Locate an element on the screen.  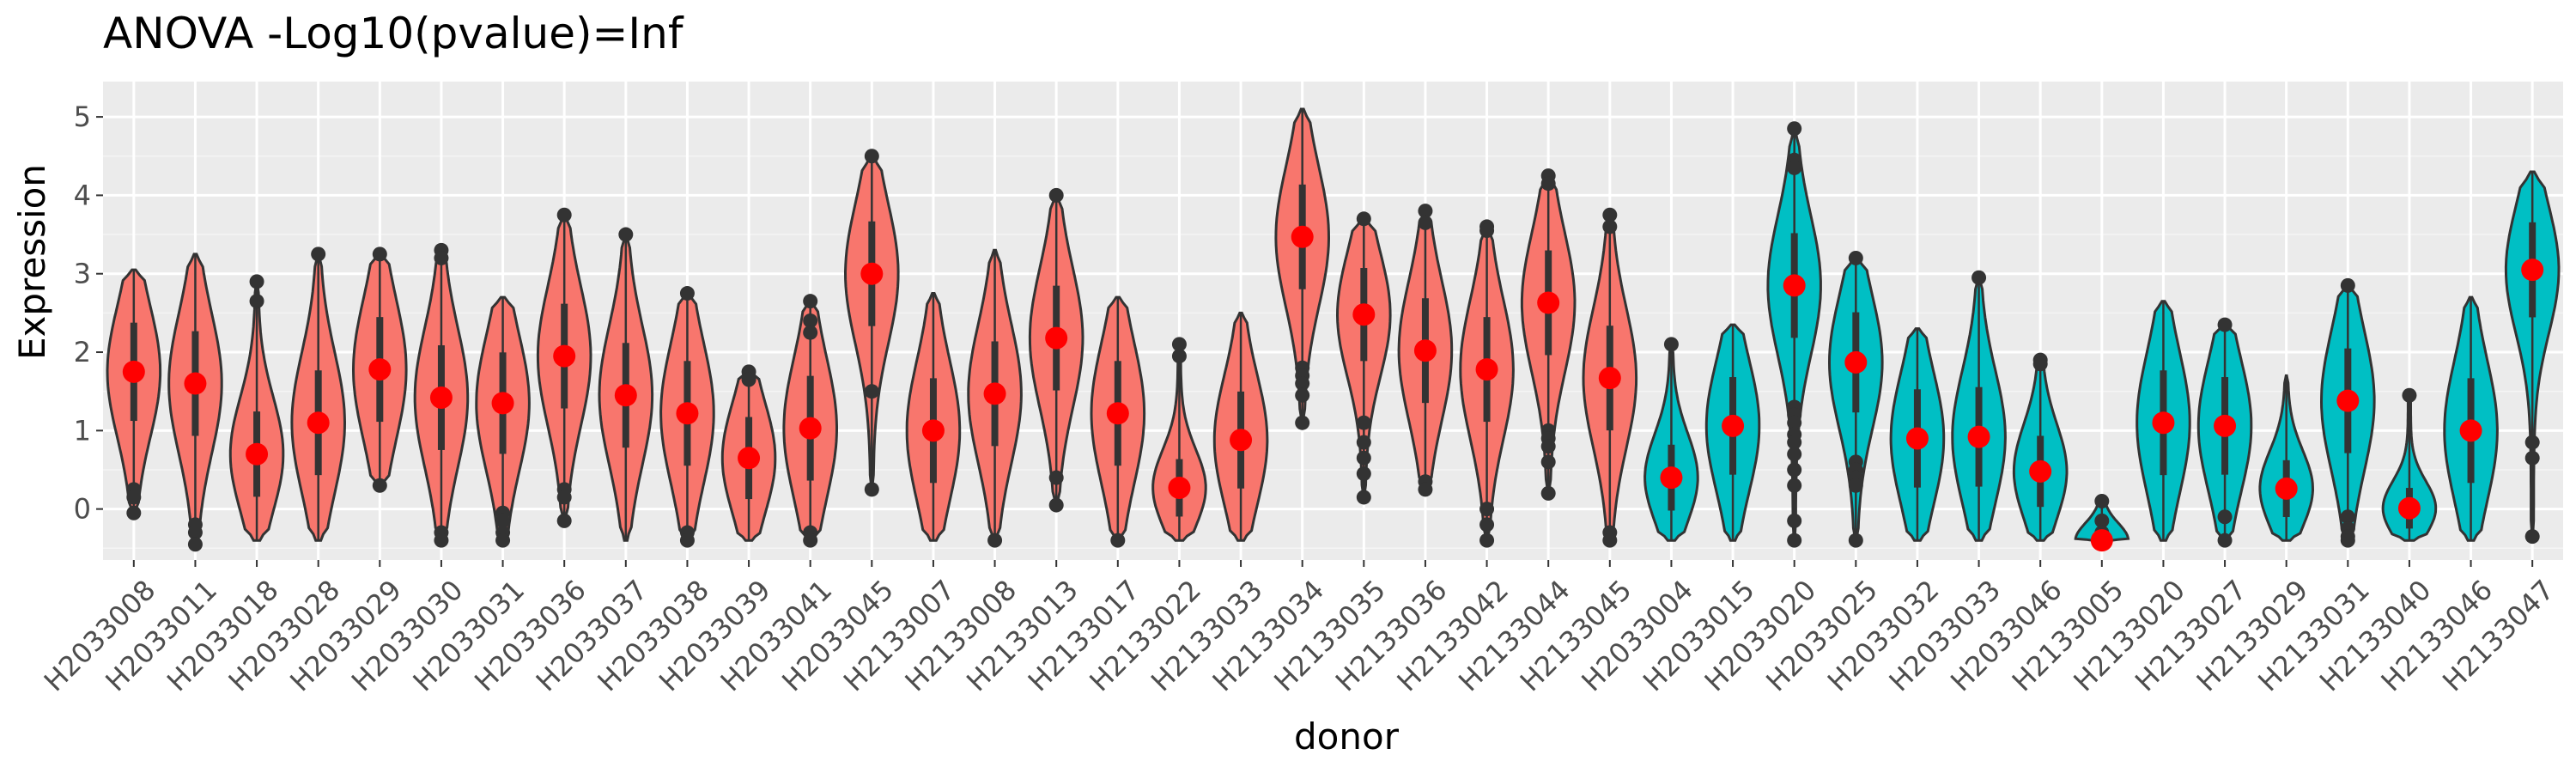
violin-H2133034 is located at coordinates (1302, 268).